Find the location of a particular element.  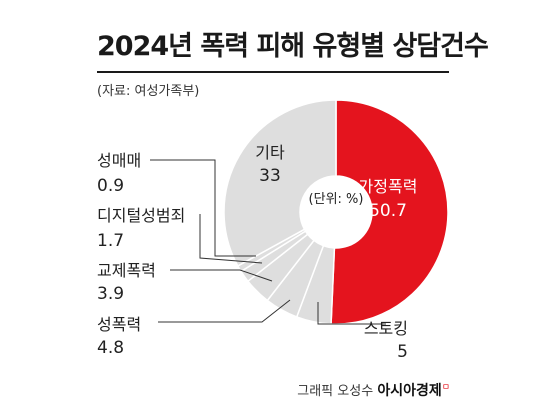

brand-name: 아시아경제 is located at coordinates (409, 391).